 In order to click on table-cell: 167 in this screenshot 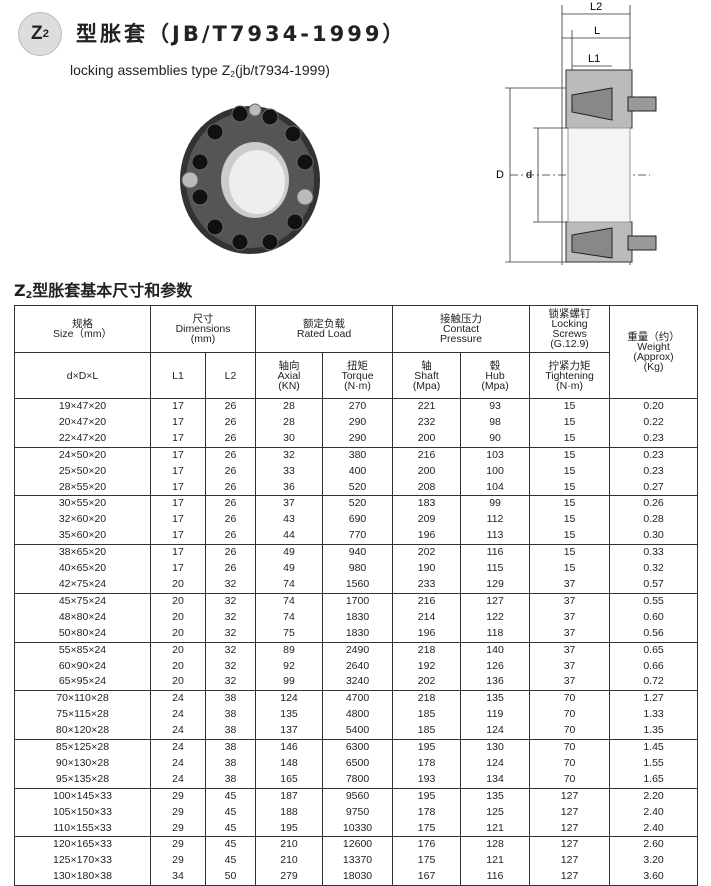, I will do `click(427, 877)`.